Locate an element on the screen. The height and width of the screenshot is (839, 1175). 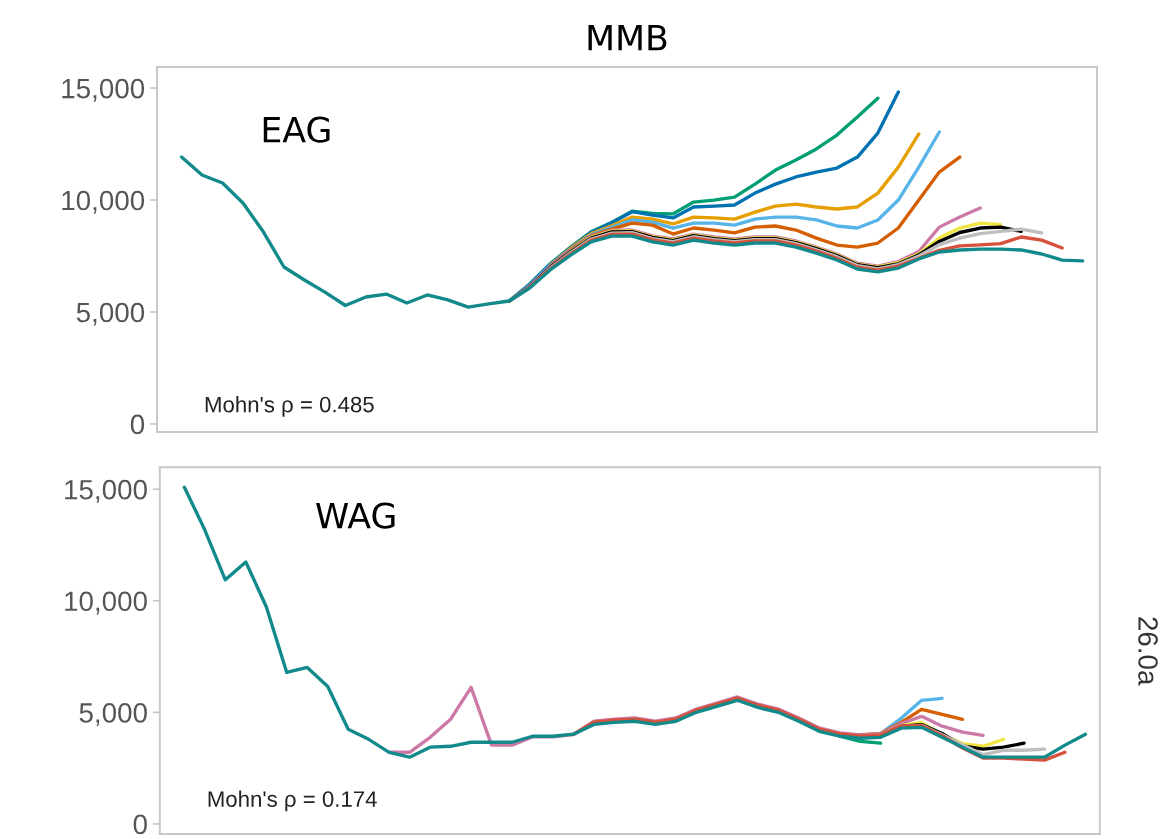
annotation: WAG is located at coordinates (355, 515).